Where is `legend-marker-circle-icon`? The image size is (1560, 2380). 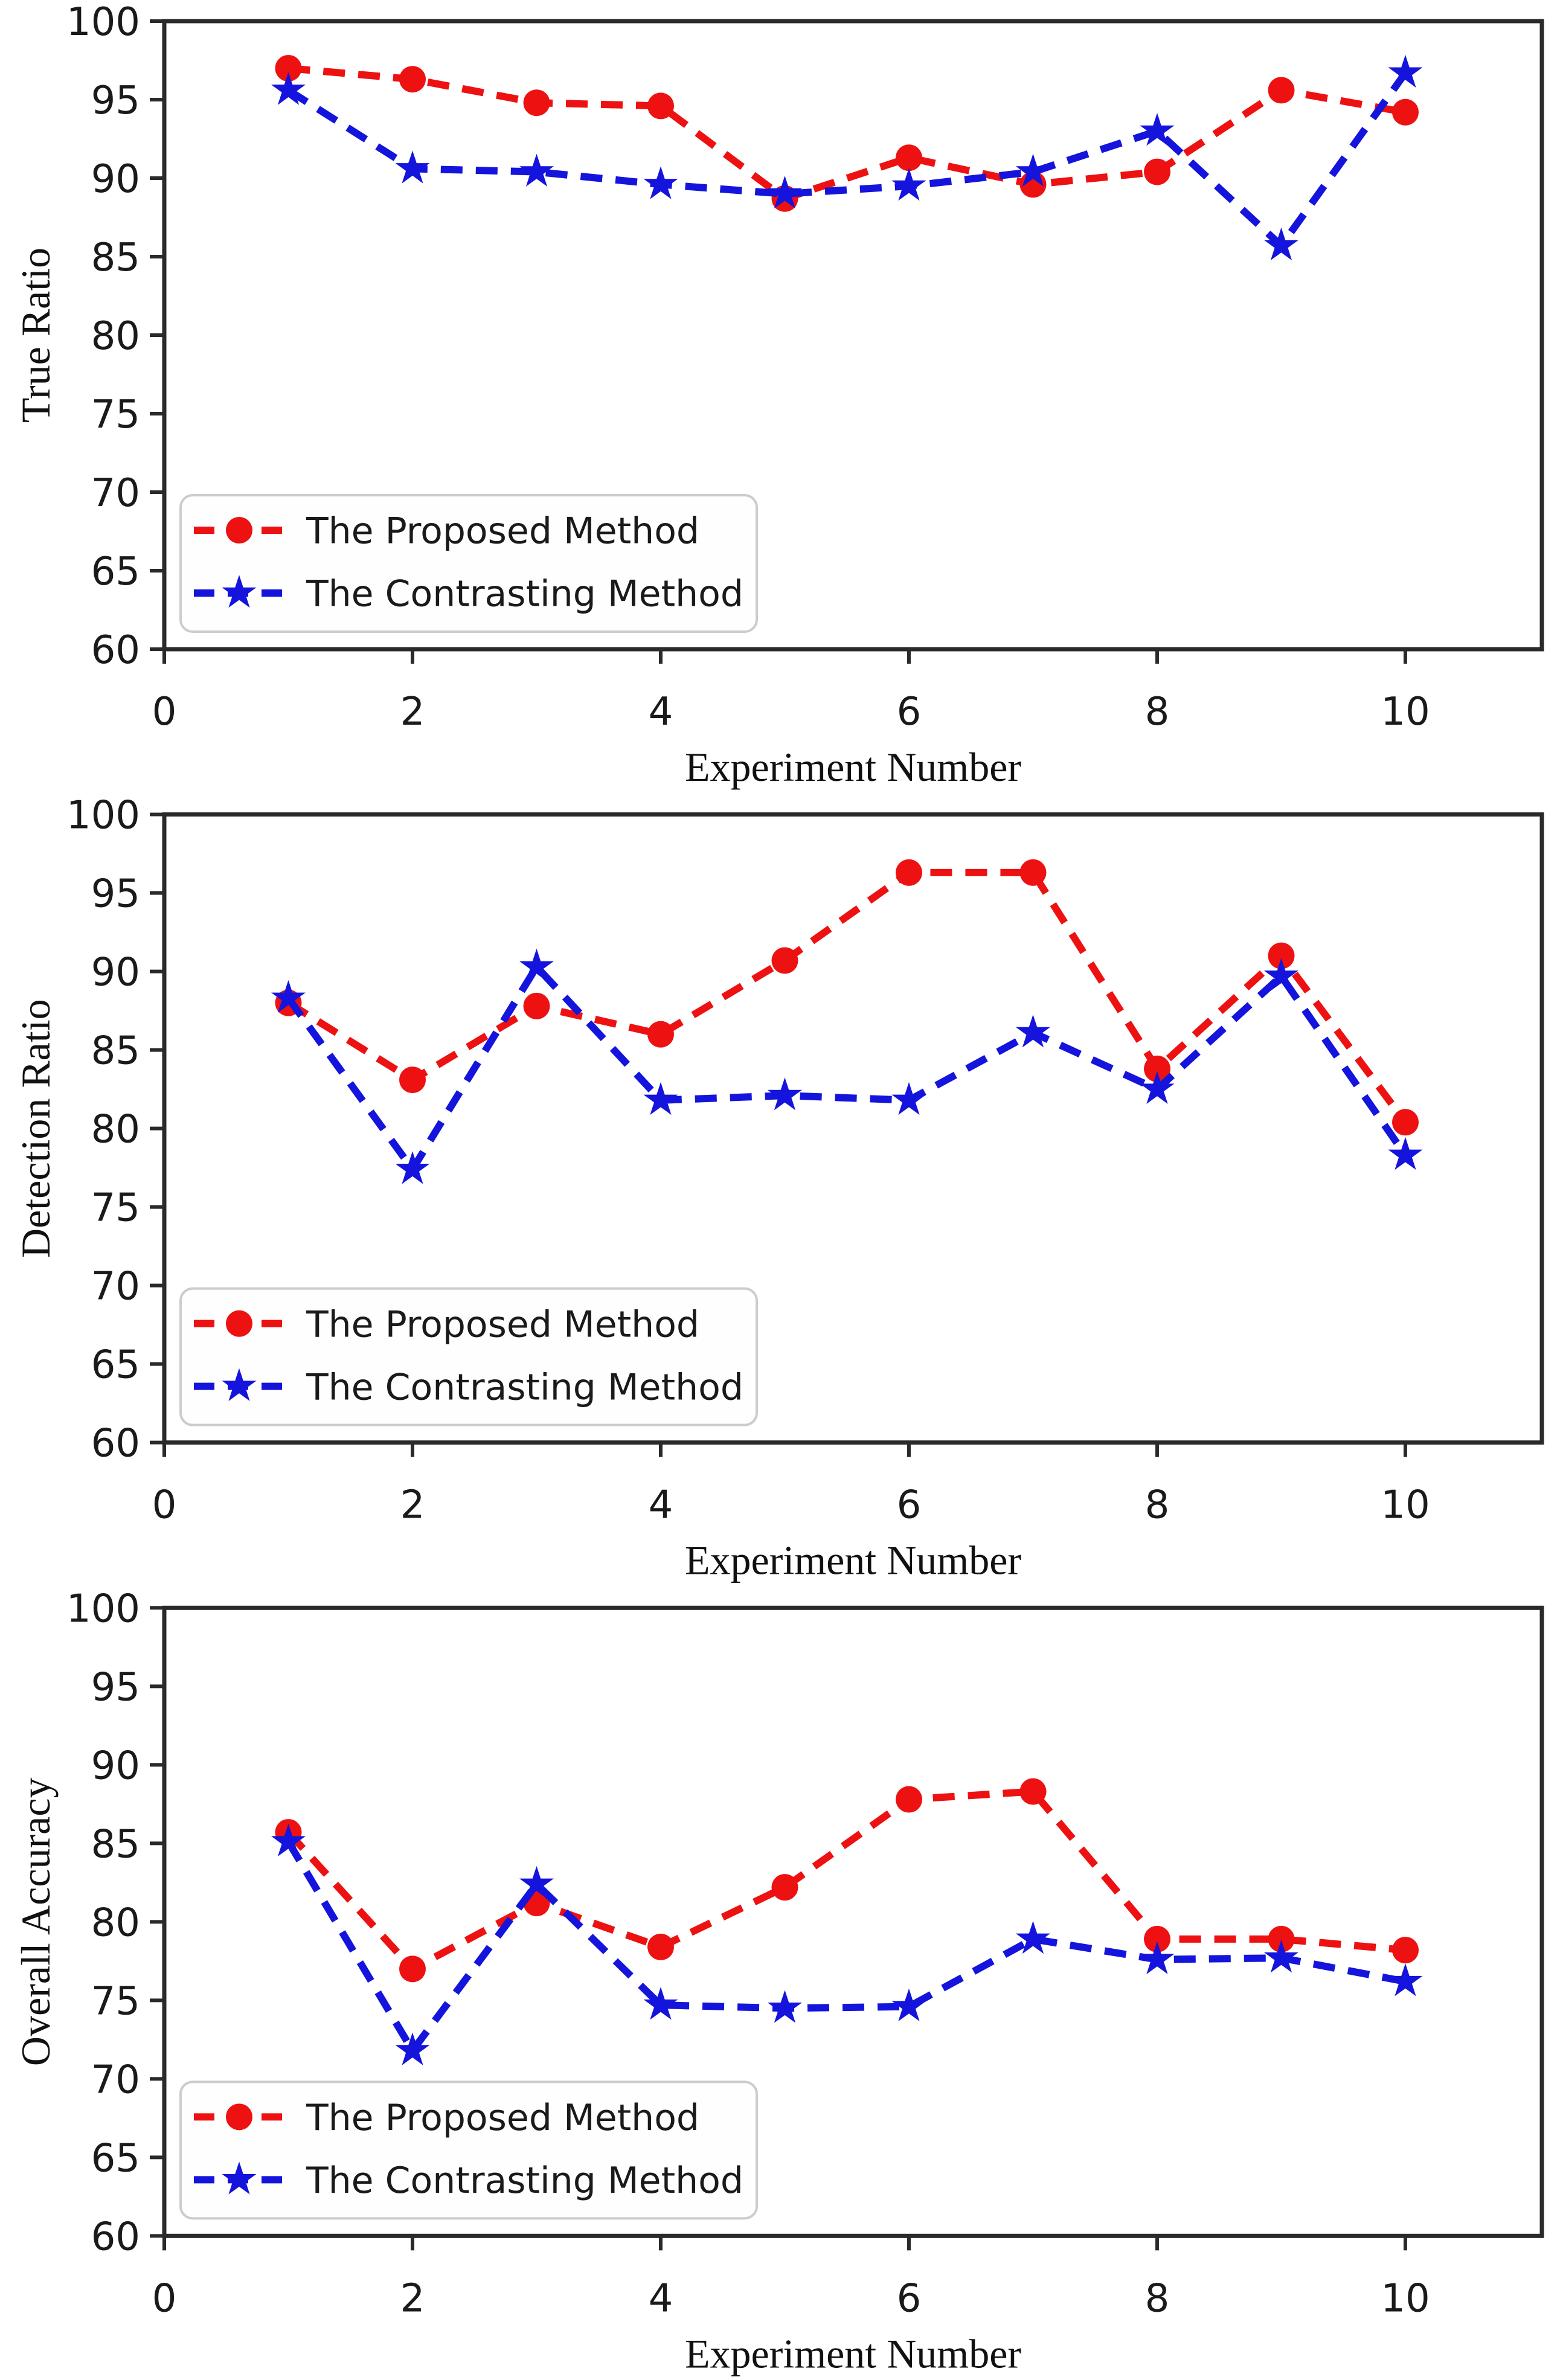
legend-marker-circle-icon is located at coordinates (239, 1323).